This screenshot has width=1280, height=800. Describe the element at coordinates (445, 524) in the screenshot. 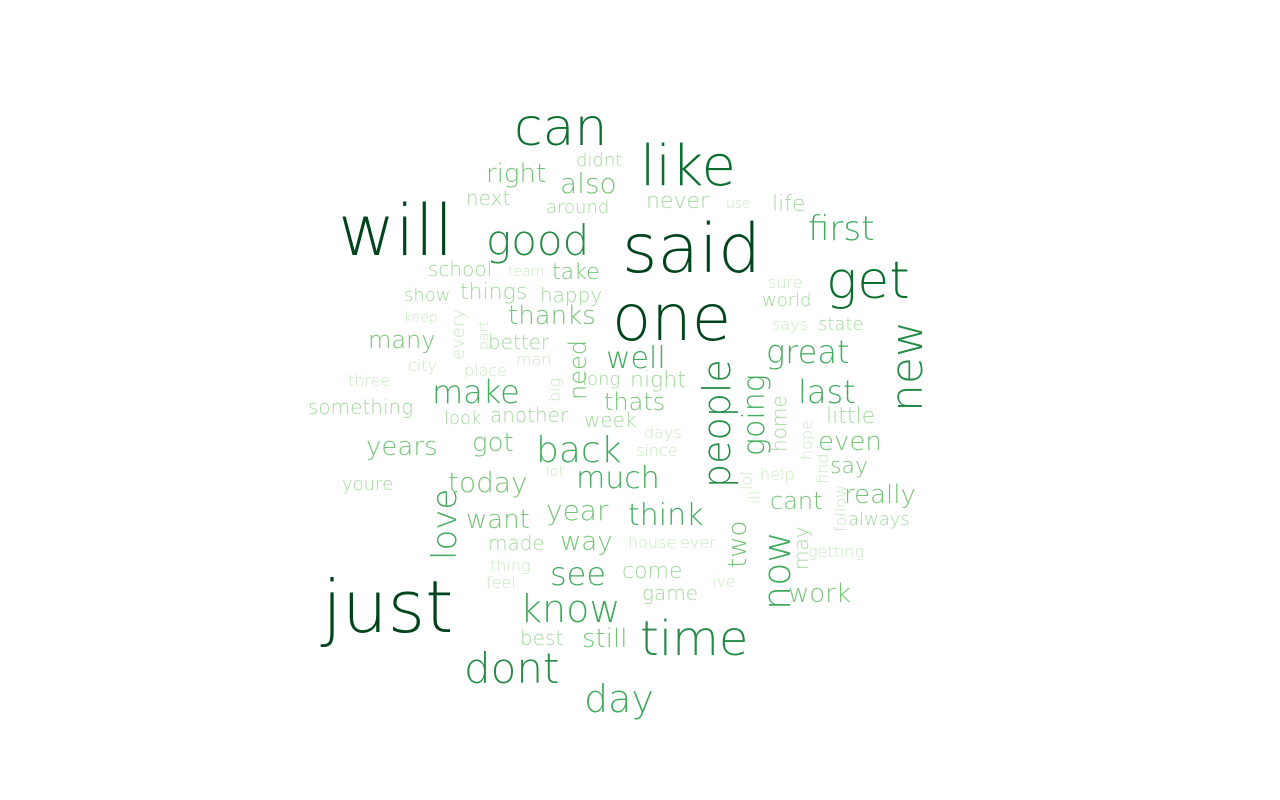

I see `word-love: love` at that location.